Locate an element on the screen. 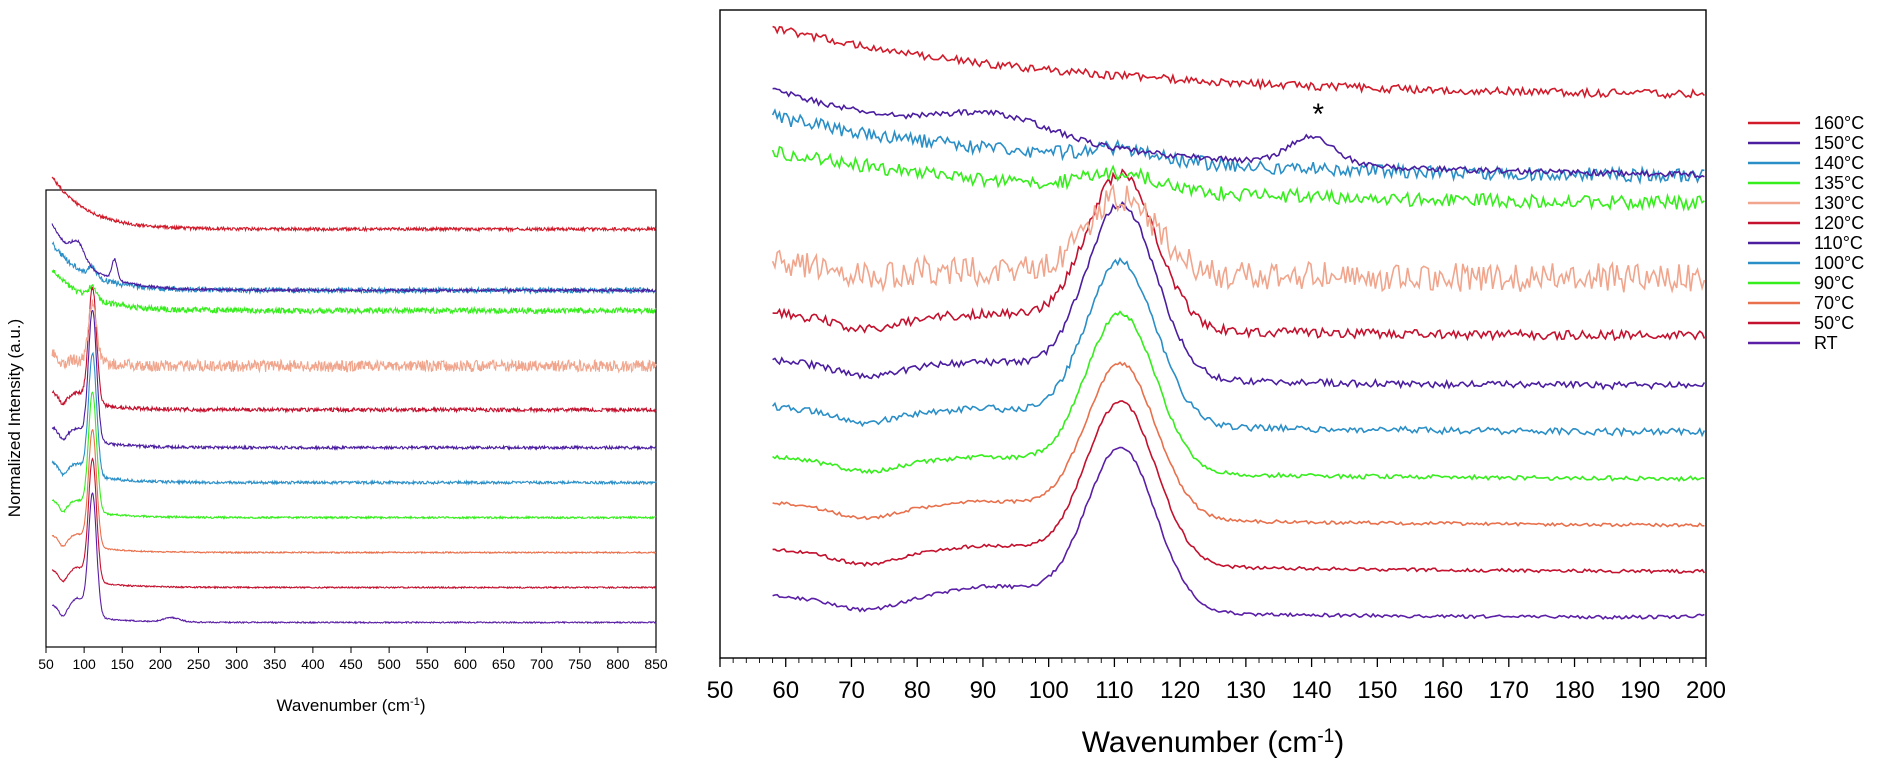 Image resolution: width=1884 pixels, height=769 pixels. right-x-tick-label: 50 is located at coordinates (720, 690).